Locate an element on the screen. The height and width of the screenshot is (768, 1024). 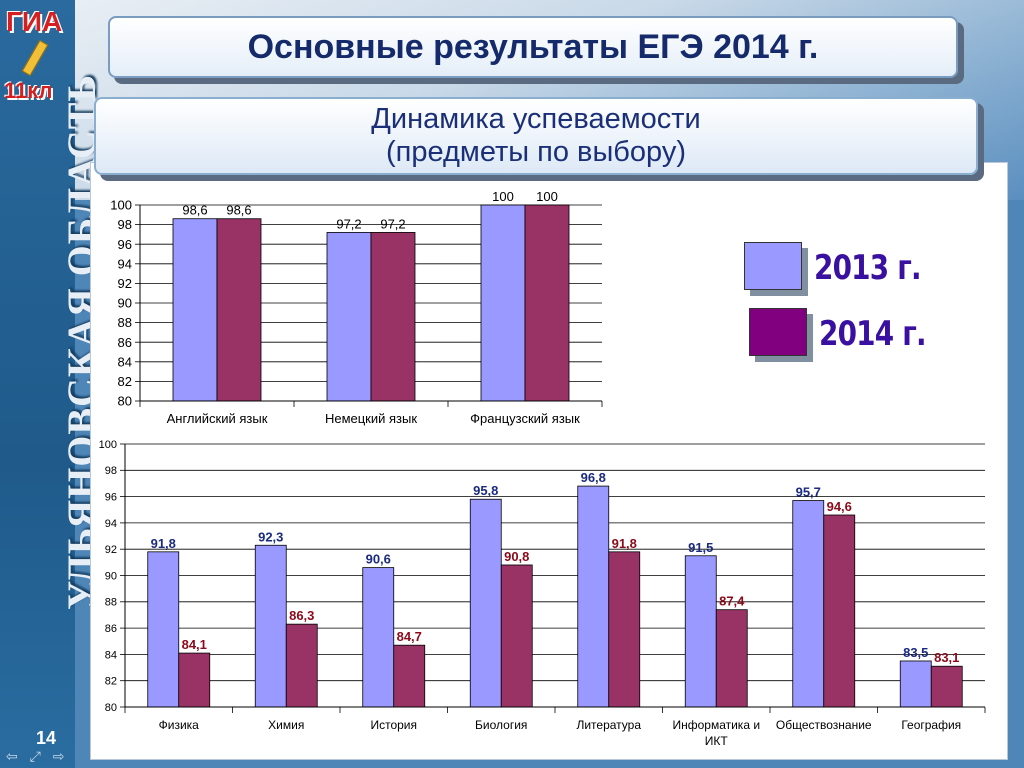
data-label: 84,1 is located at coordinates (194, 644).